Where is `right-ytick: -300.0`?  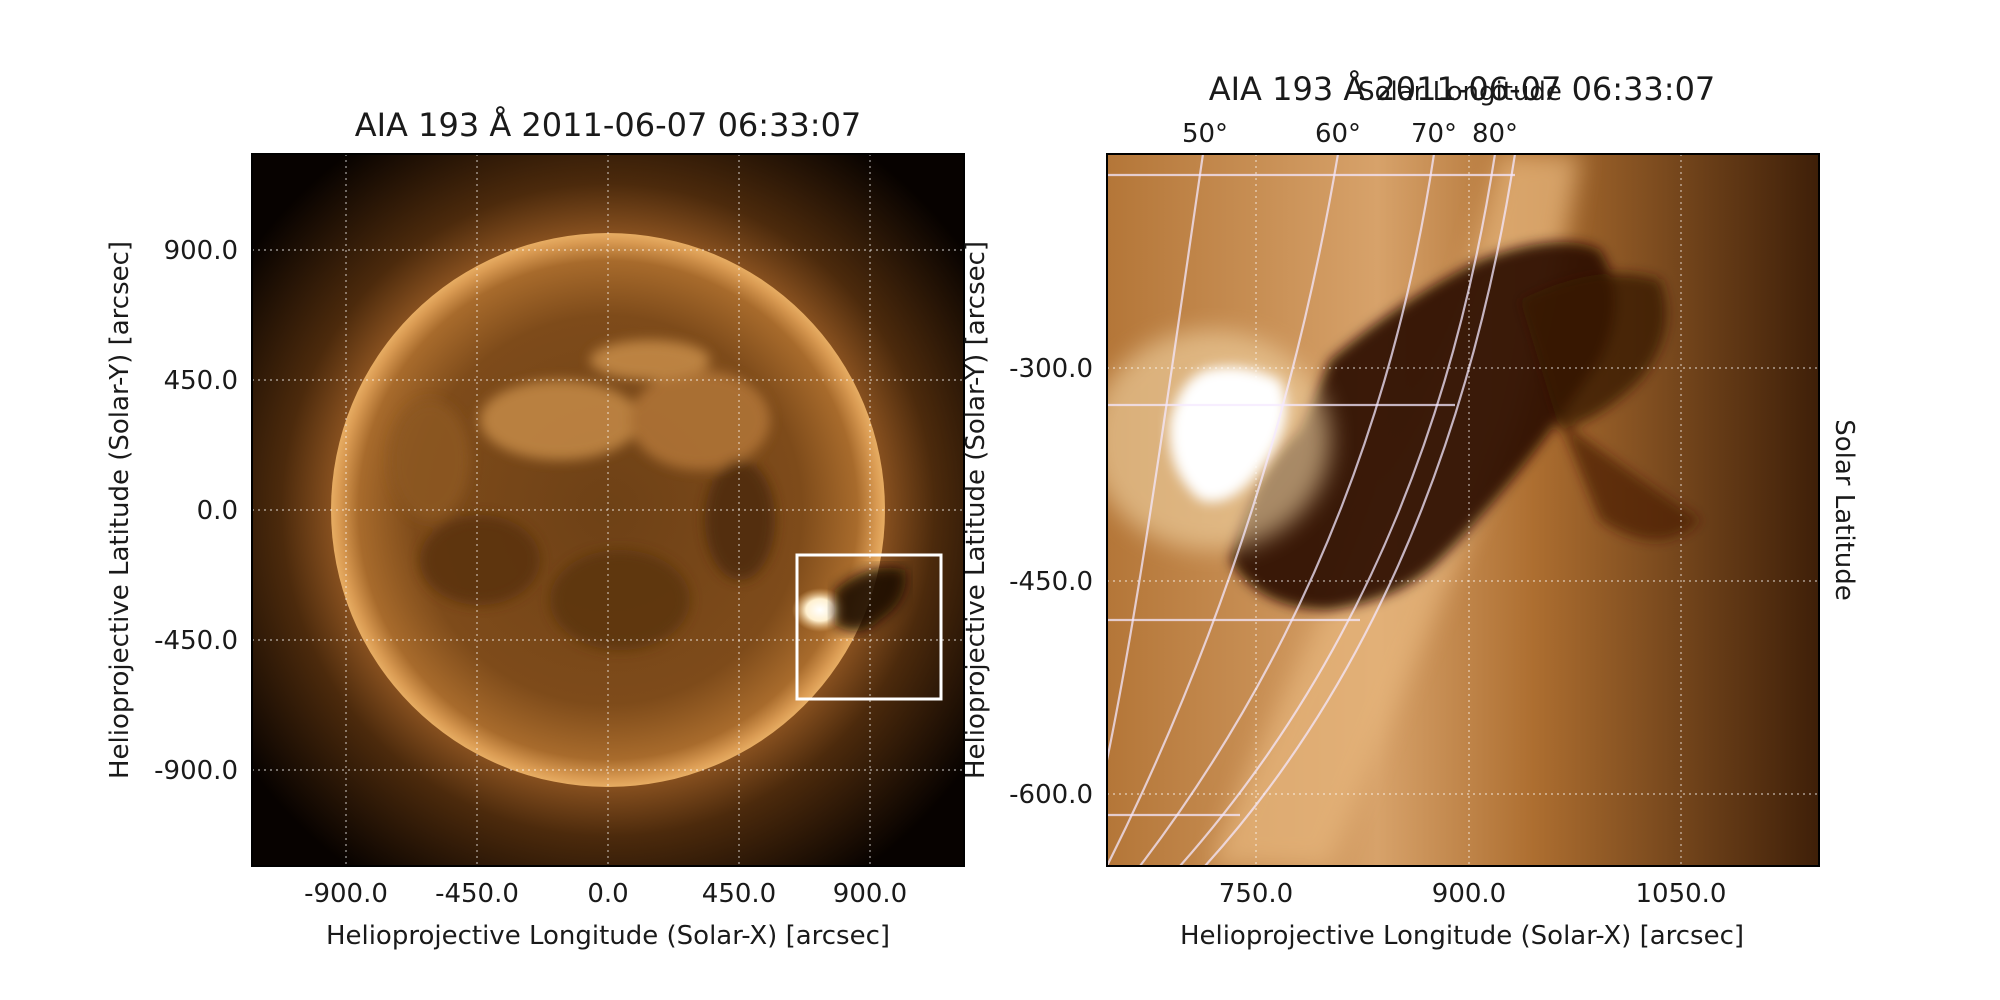 right-ytick: -300.0 is located at coordinates (1051, 369).